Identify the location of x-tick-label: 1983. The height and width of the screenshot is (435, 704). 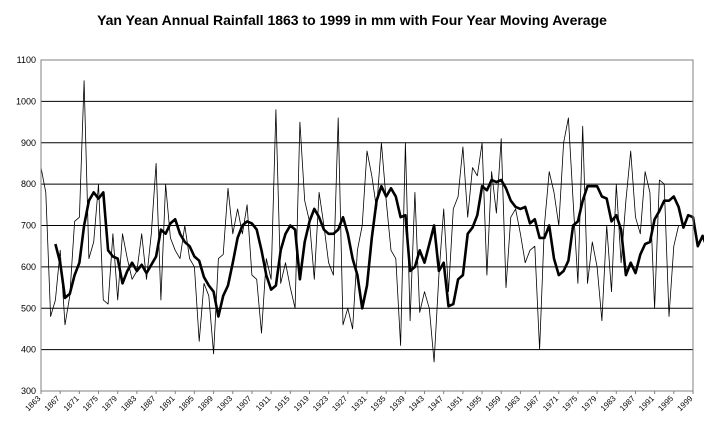
(608, 403).